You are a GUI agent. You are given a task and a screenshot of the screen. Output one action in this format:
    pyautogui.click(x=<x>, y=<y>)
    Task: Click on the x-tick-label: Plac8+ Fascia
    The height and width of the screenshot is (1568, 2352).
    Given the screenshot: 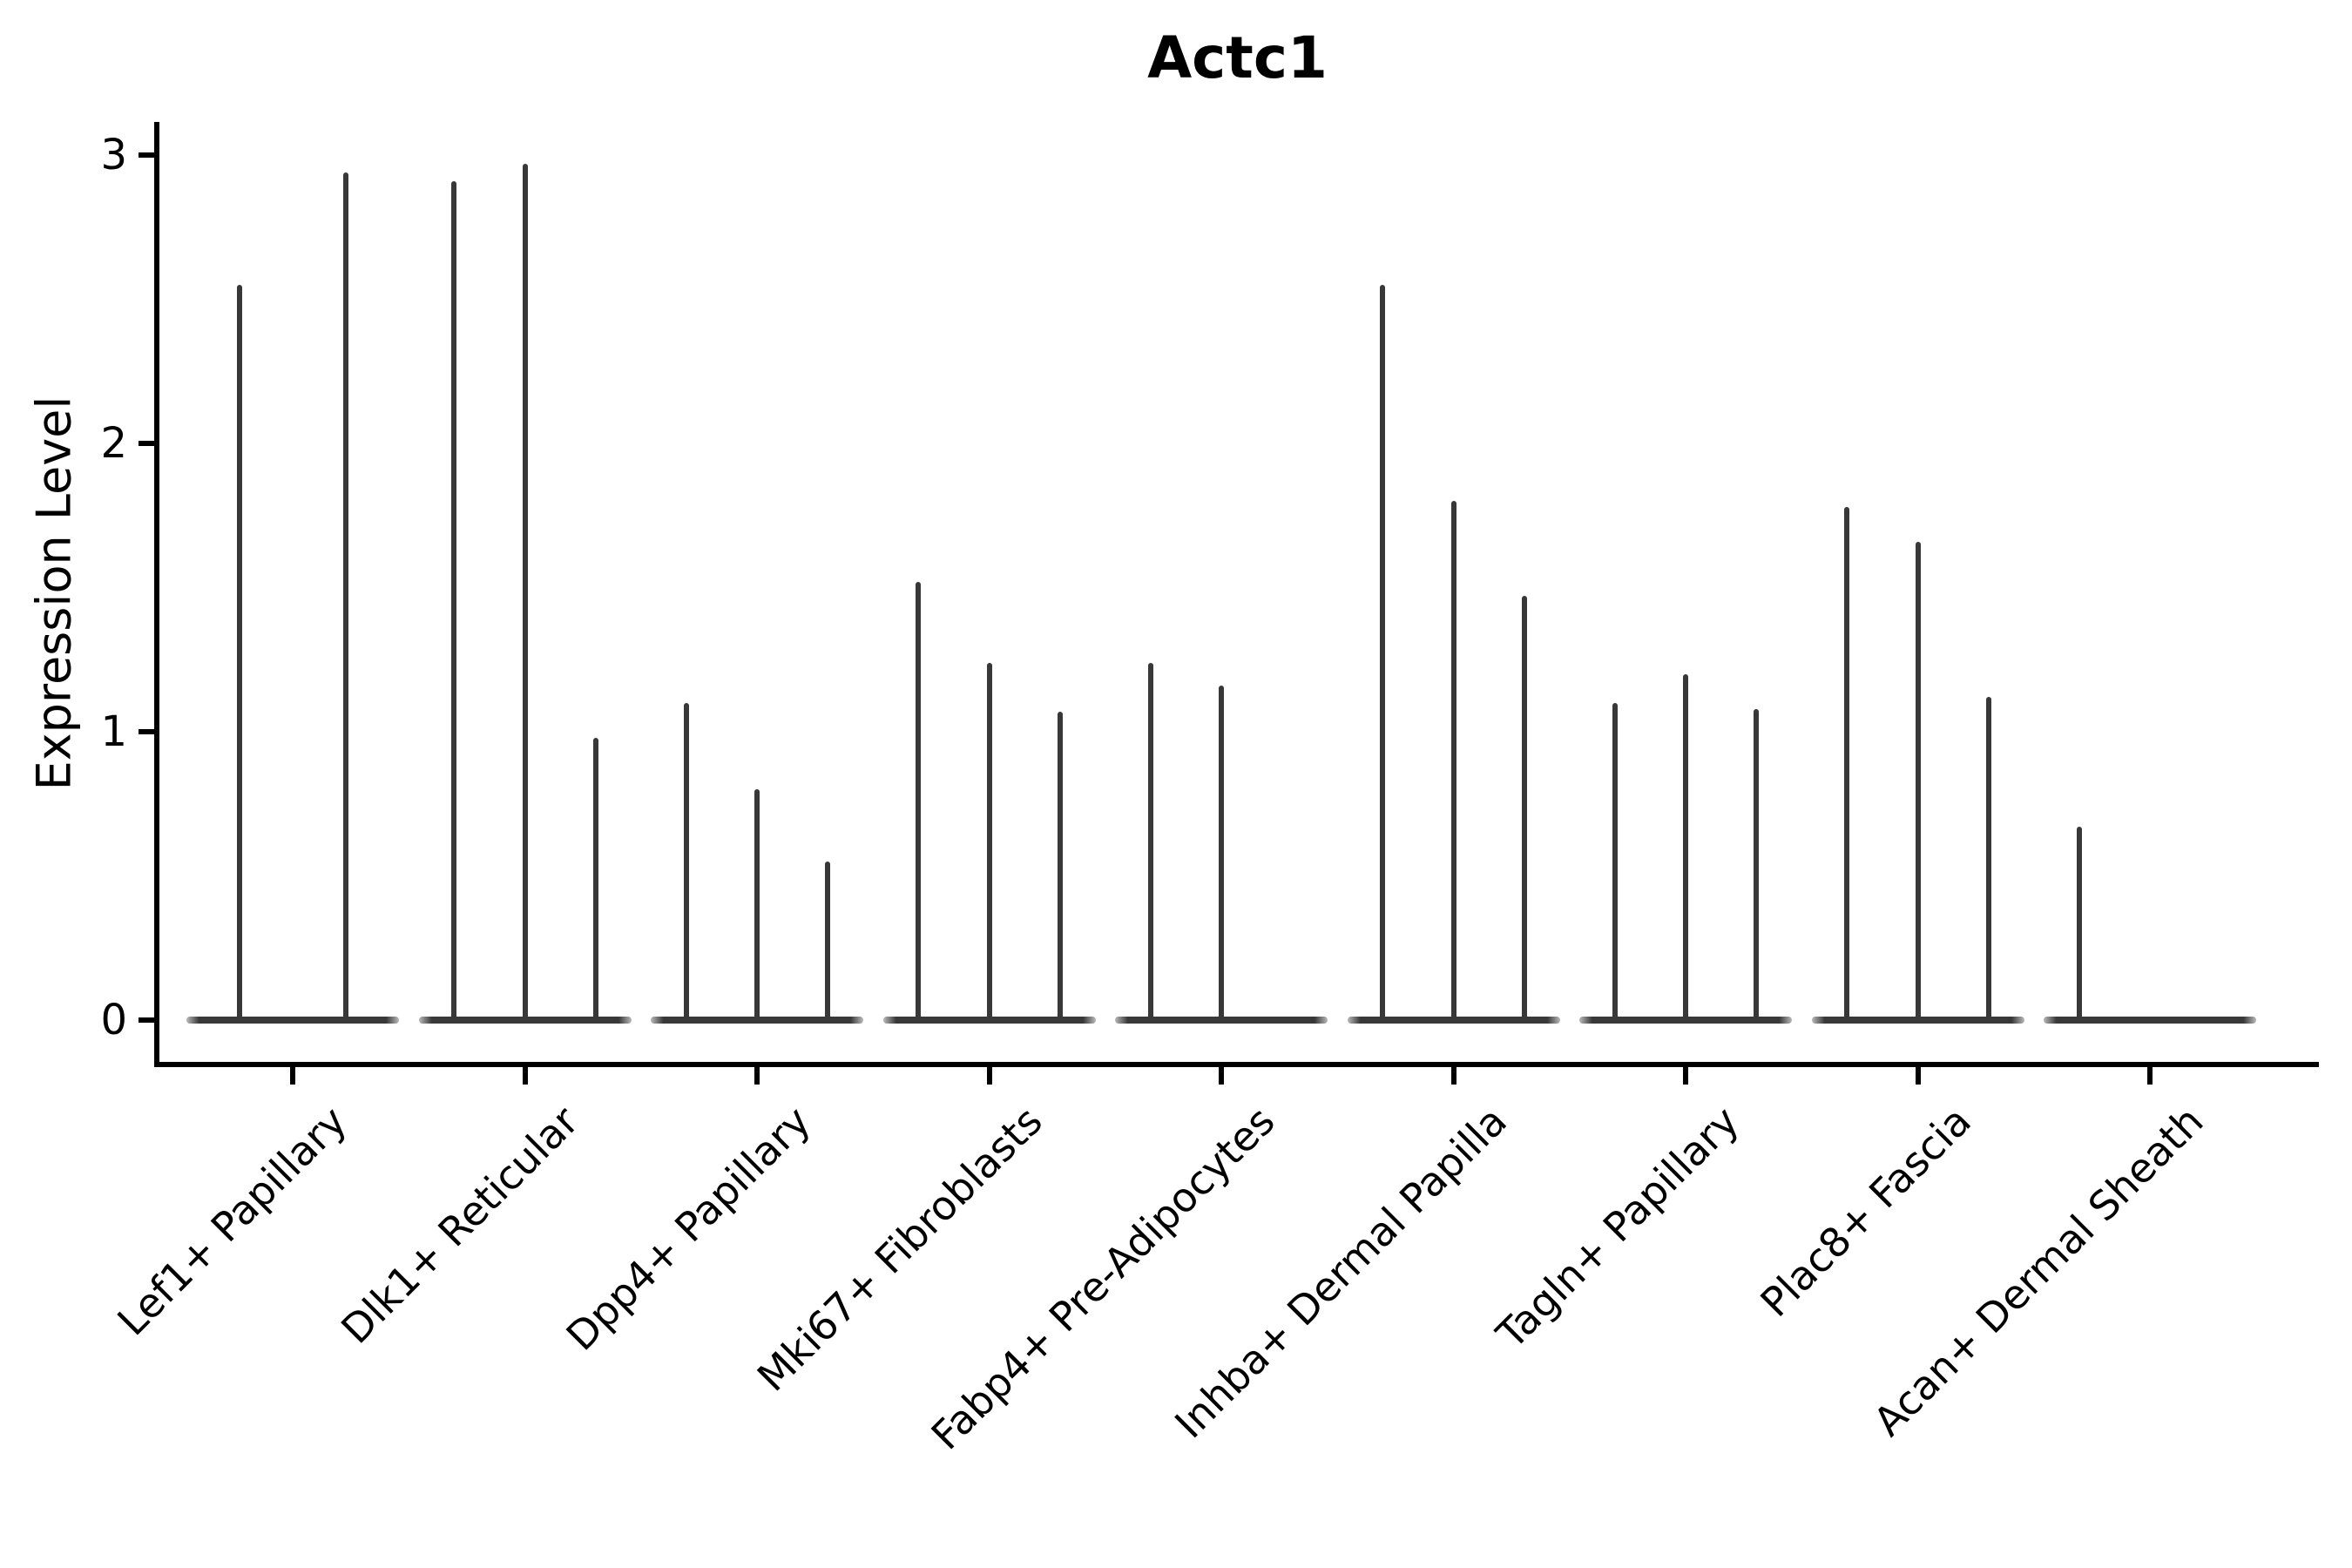 What is the action you would take?
    pyautogui.click(x=1866, y=1211)
    